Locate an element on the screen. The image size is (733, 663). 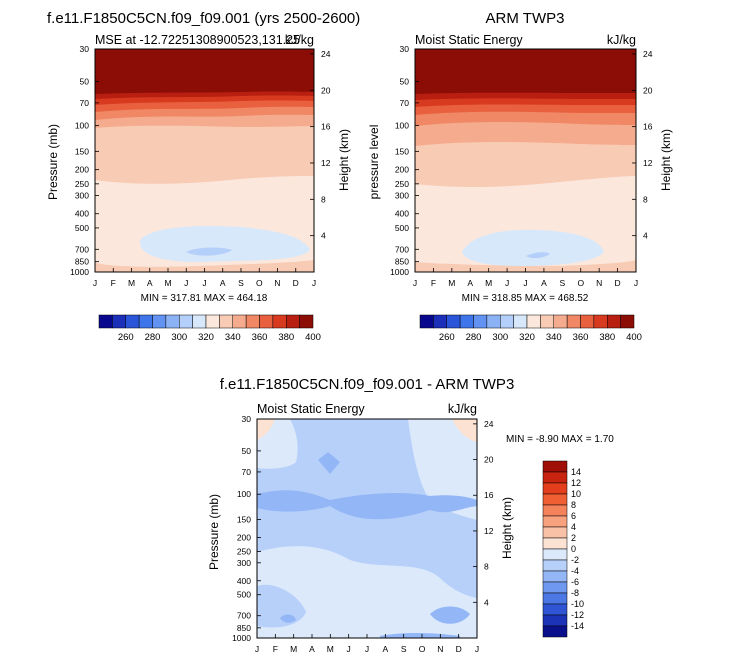
p3-upper-right-light is located at coordinates (442, 469).